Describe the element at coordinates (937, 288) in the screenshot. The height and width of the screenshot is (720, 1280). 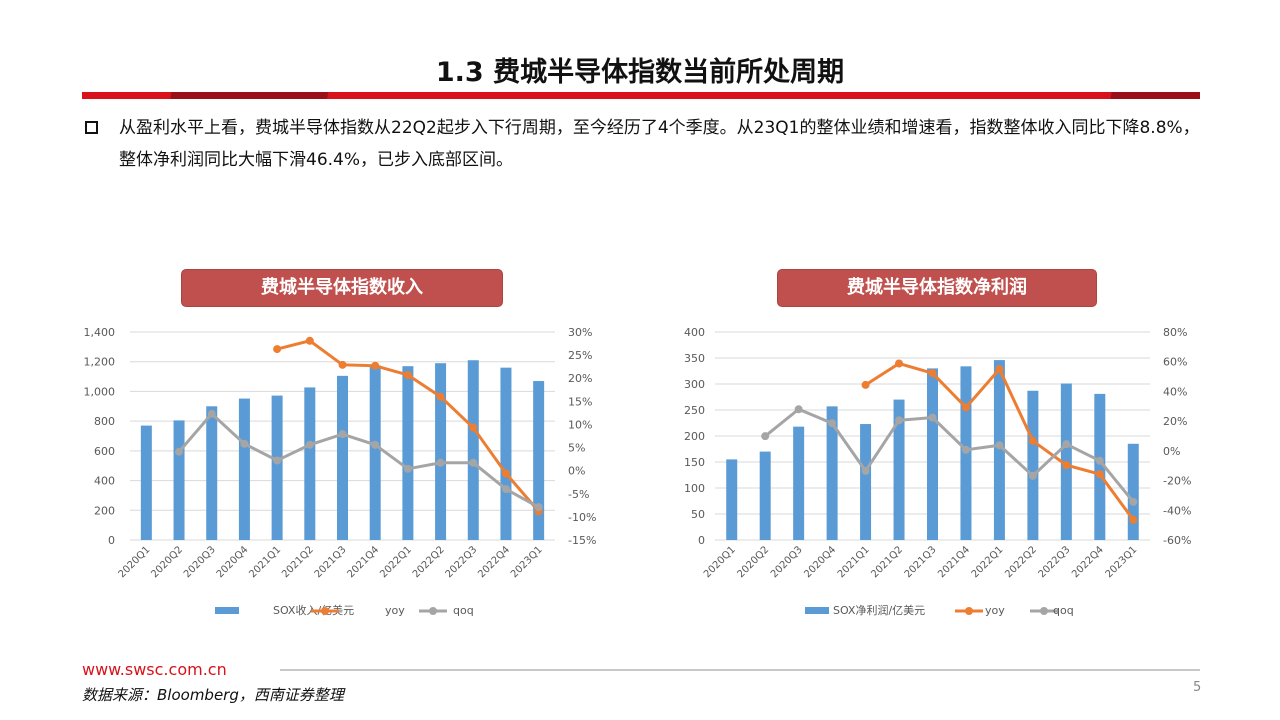
I see `chart-title-net-profit: 费城半导体指数净利润` at that location.